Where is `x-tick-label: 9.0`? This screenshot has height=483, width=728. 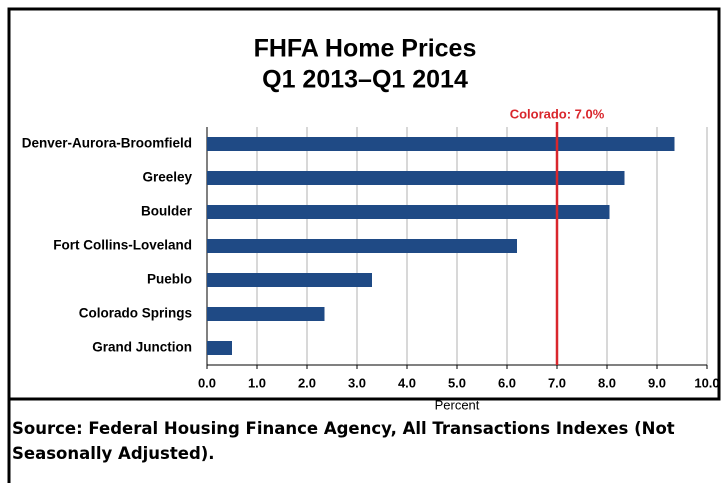 x-tick-label: 9.0 is located at coordinates (657, 382).